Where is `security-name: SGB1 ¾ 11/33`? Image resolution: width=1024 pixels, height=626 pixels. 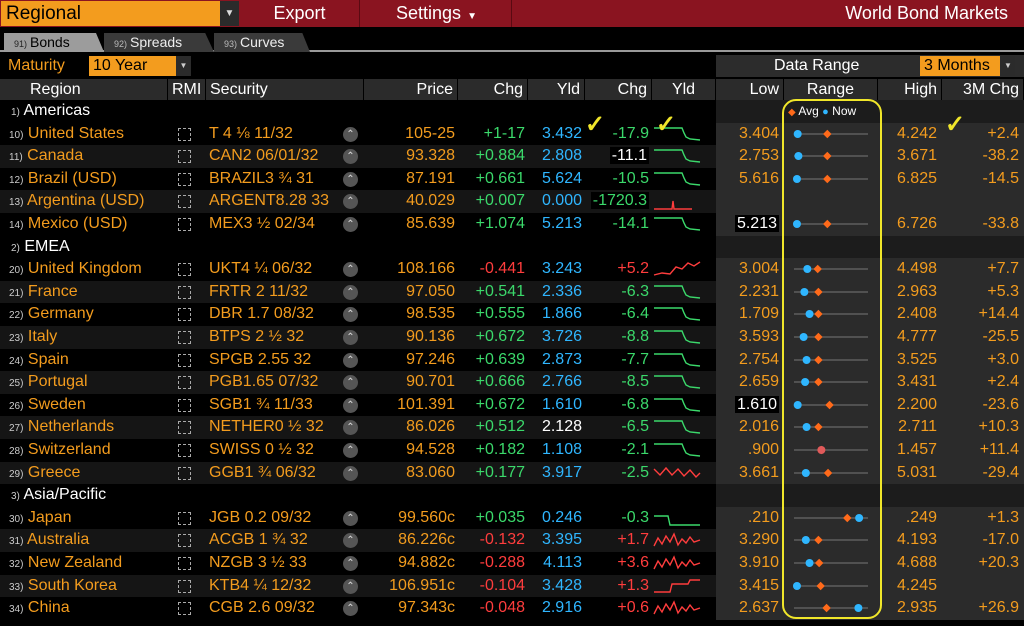 security-name: SGB1 ¾ 11/33 is located at coordinates (261, 404).